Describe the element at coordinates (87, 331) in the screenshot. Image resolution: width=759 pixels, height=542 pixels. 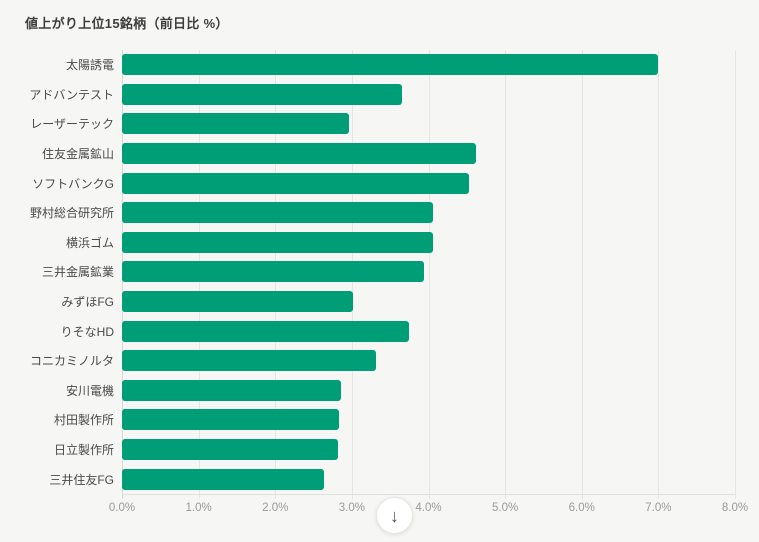
I see `category-label: りそなHD` at that location.